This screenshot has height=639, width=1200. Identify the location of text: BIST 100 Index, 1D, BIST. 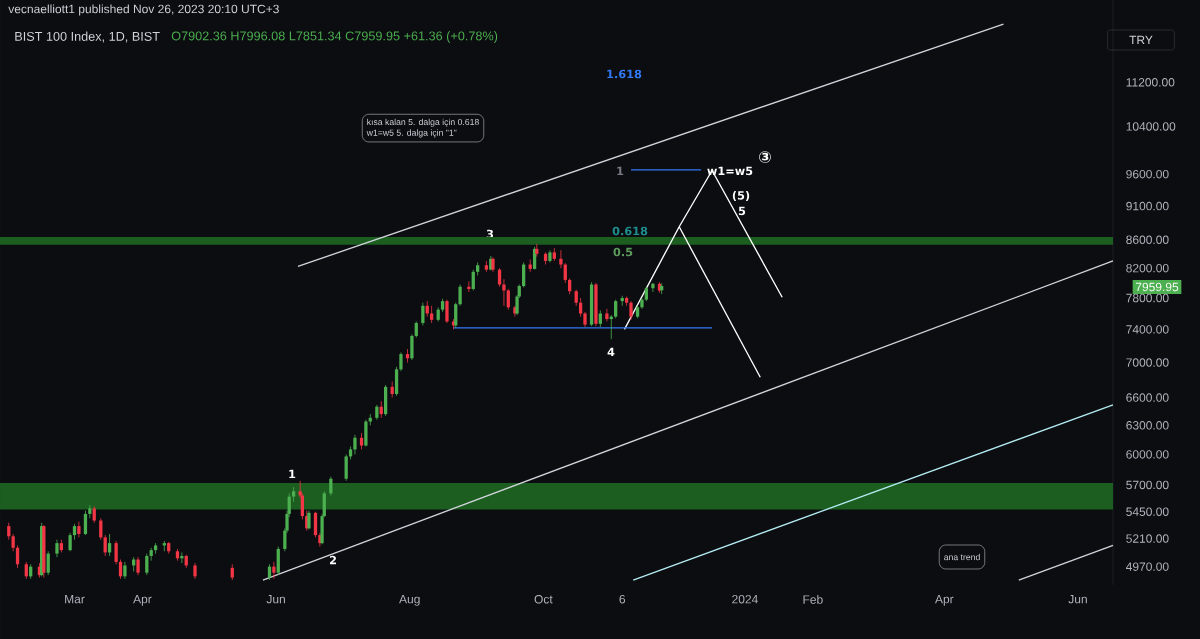
(87, 37).